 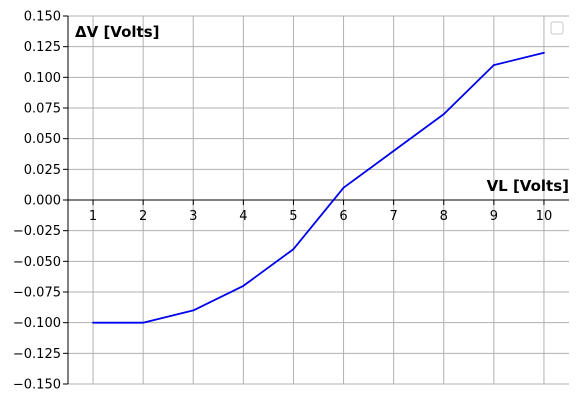 I want to click on x-tick-label: 9, so click(x=494, y=216).